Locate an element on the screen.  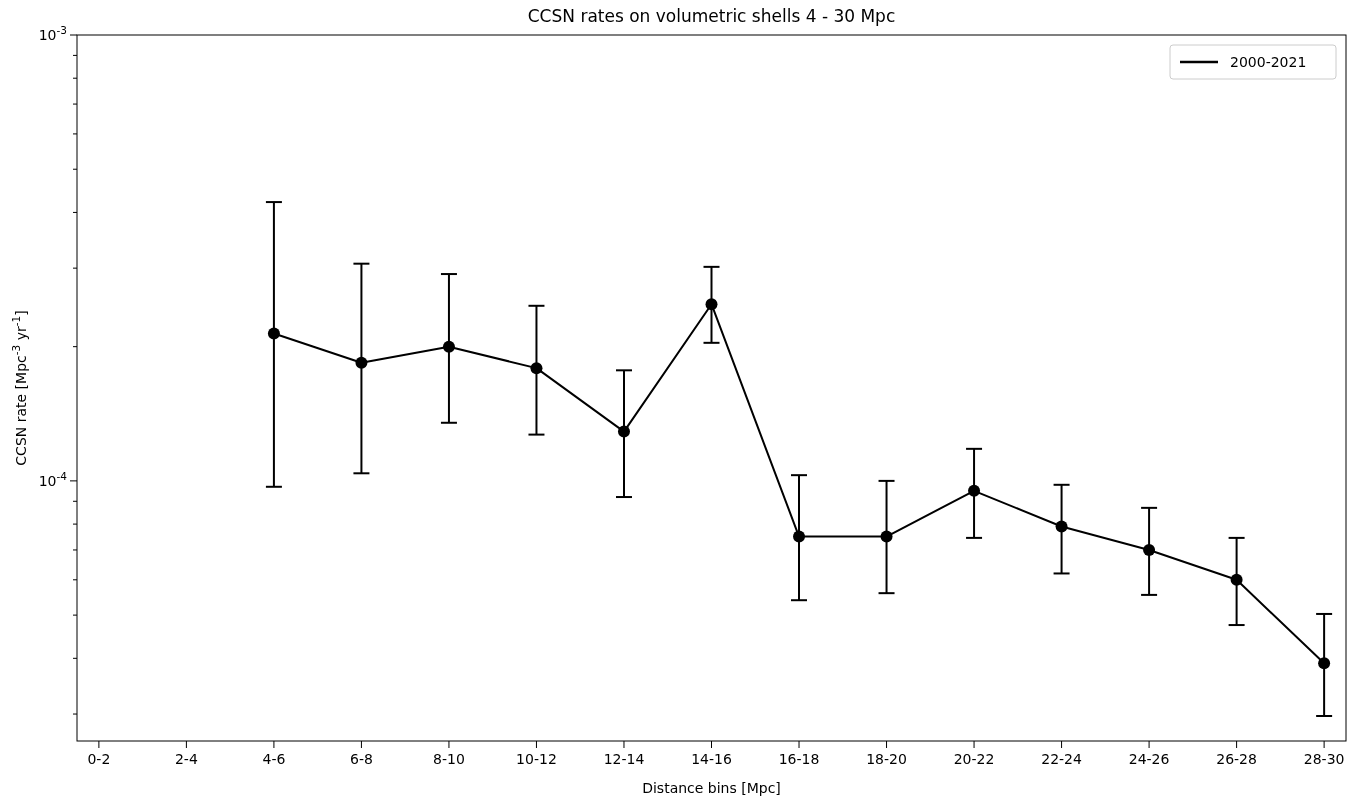
x-tick-label: 12-14 is located at coordinates (624, 759).